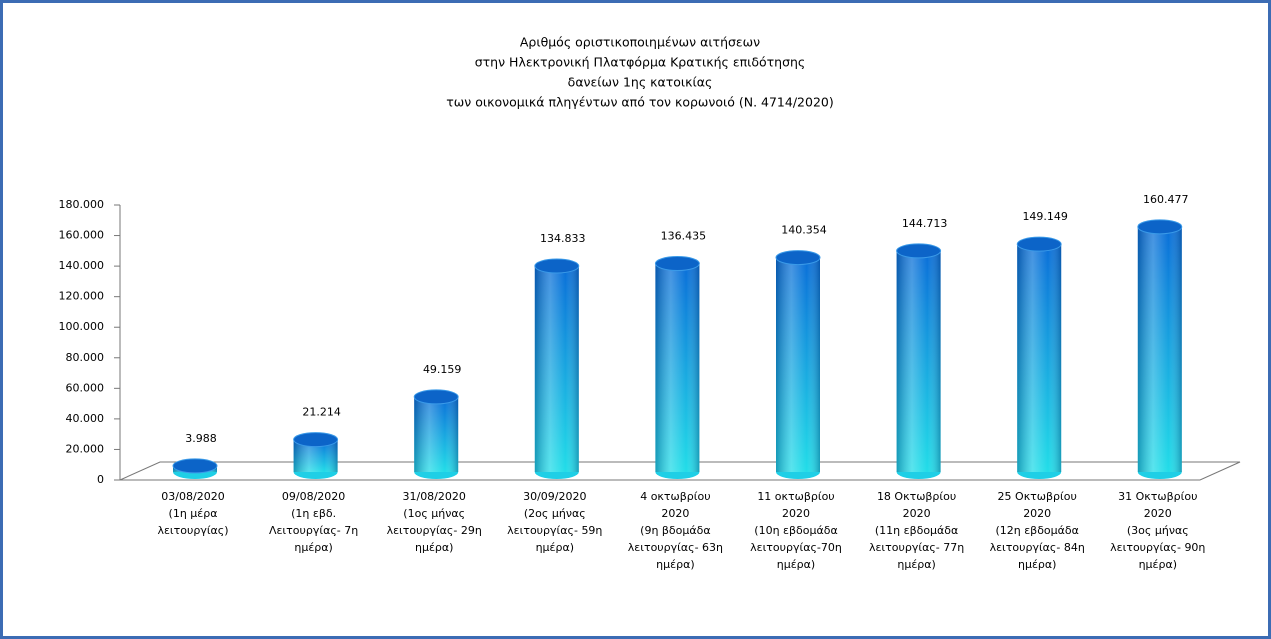 The height and width of the screenshot is (639, 1271). What do you see at coordinates (1157, 496) in the screenshot?
I see `x-tick-label: 31 Οκτωβρίου` at bounding box center [1157, 496].